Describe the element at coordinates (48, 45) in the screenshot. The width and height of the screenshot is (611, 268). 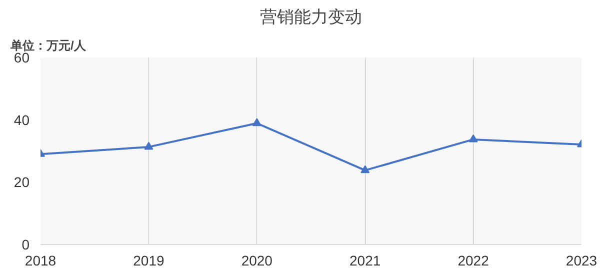
I see `y-axis-title: 单位：万元/人` at that location.